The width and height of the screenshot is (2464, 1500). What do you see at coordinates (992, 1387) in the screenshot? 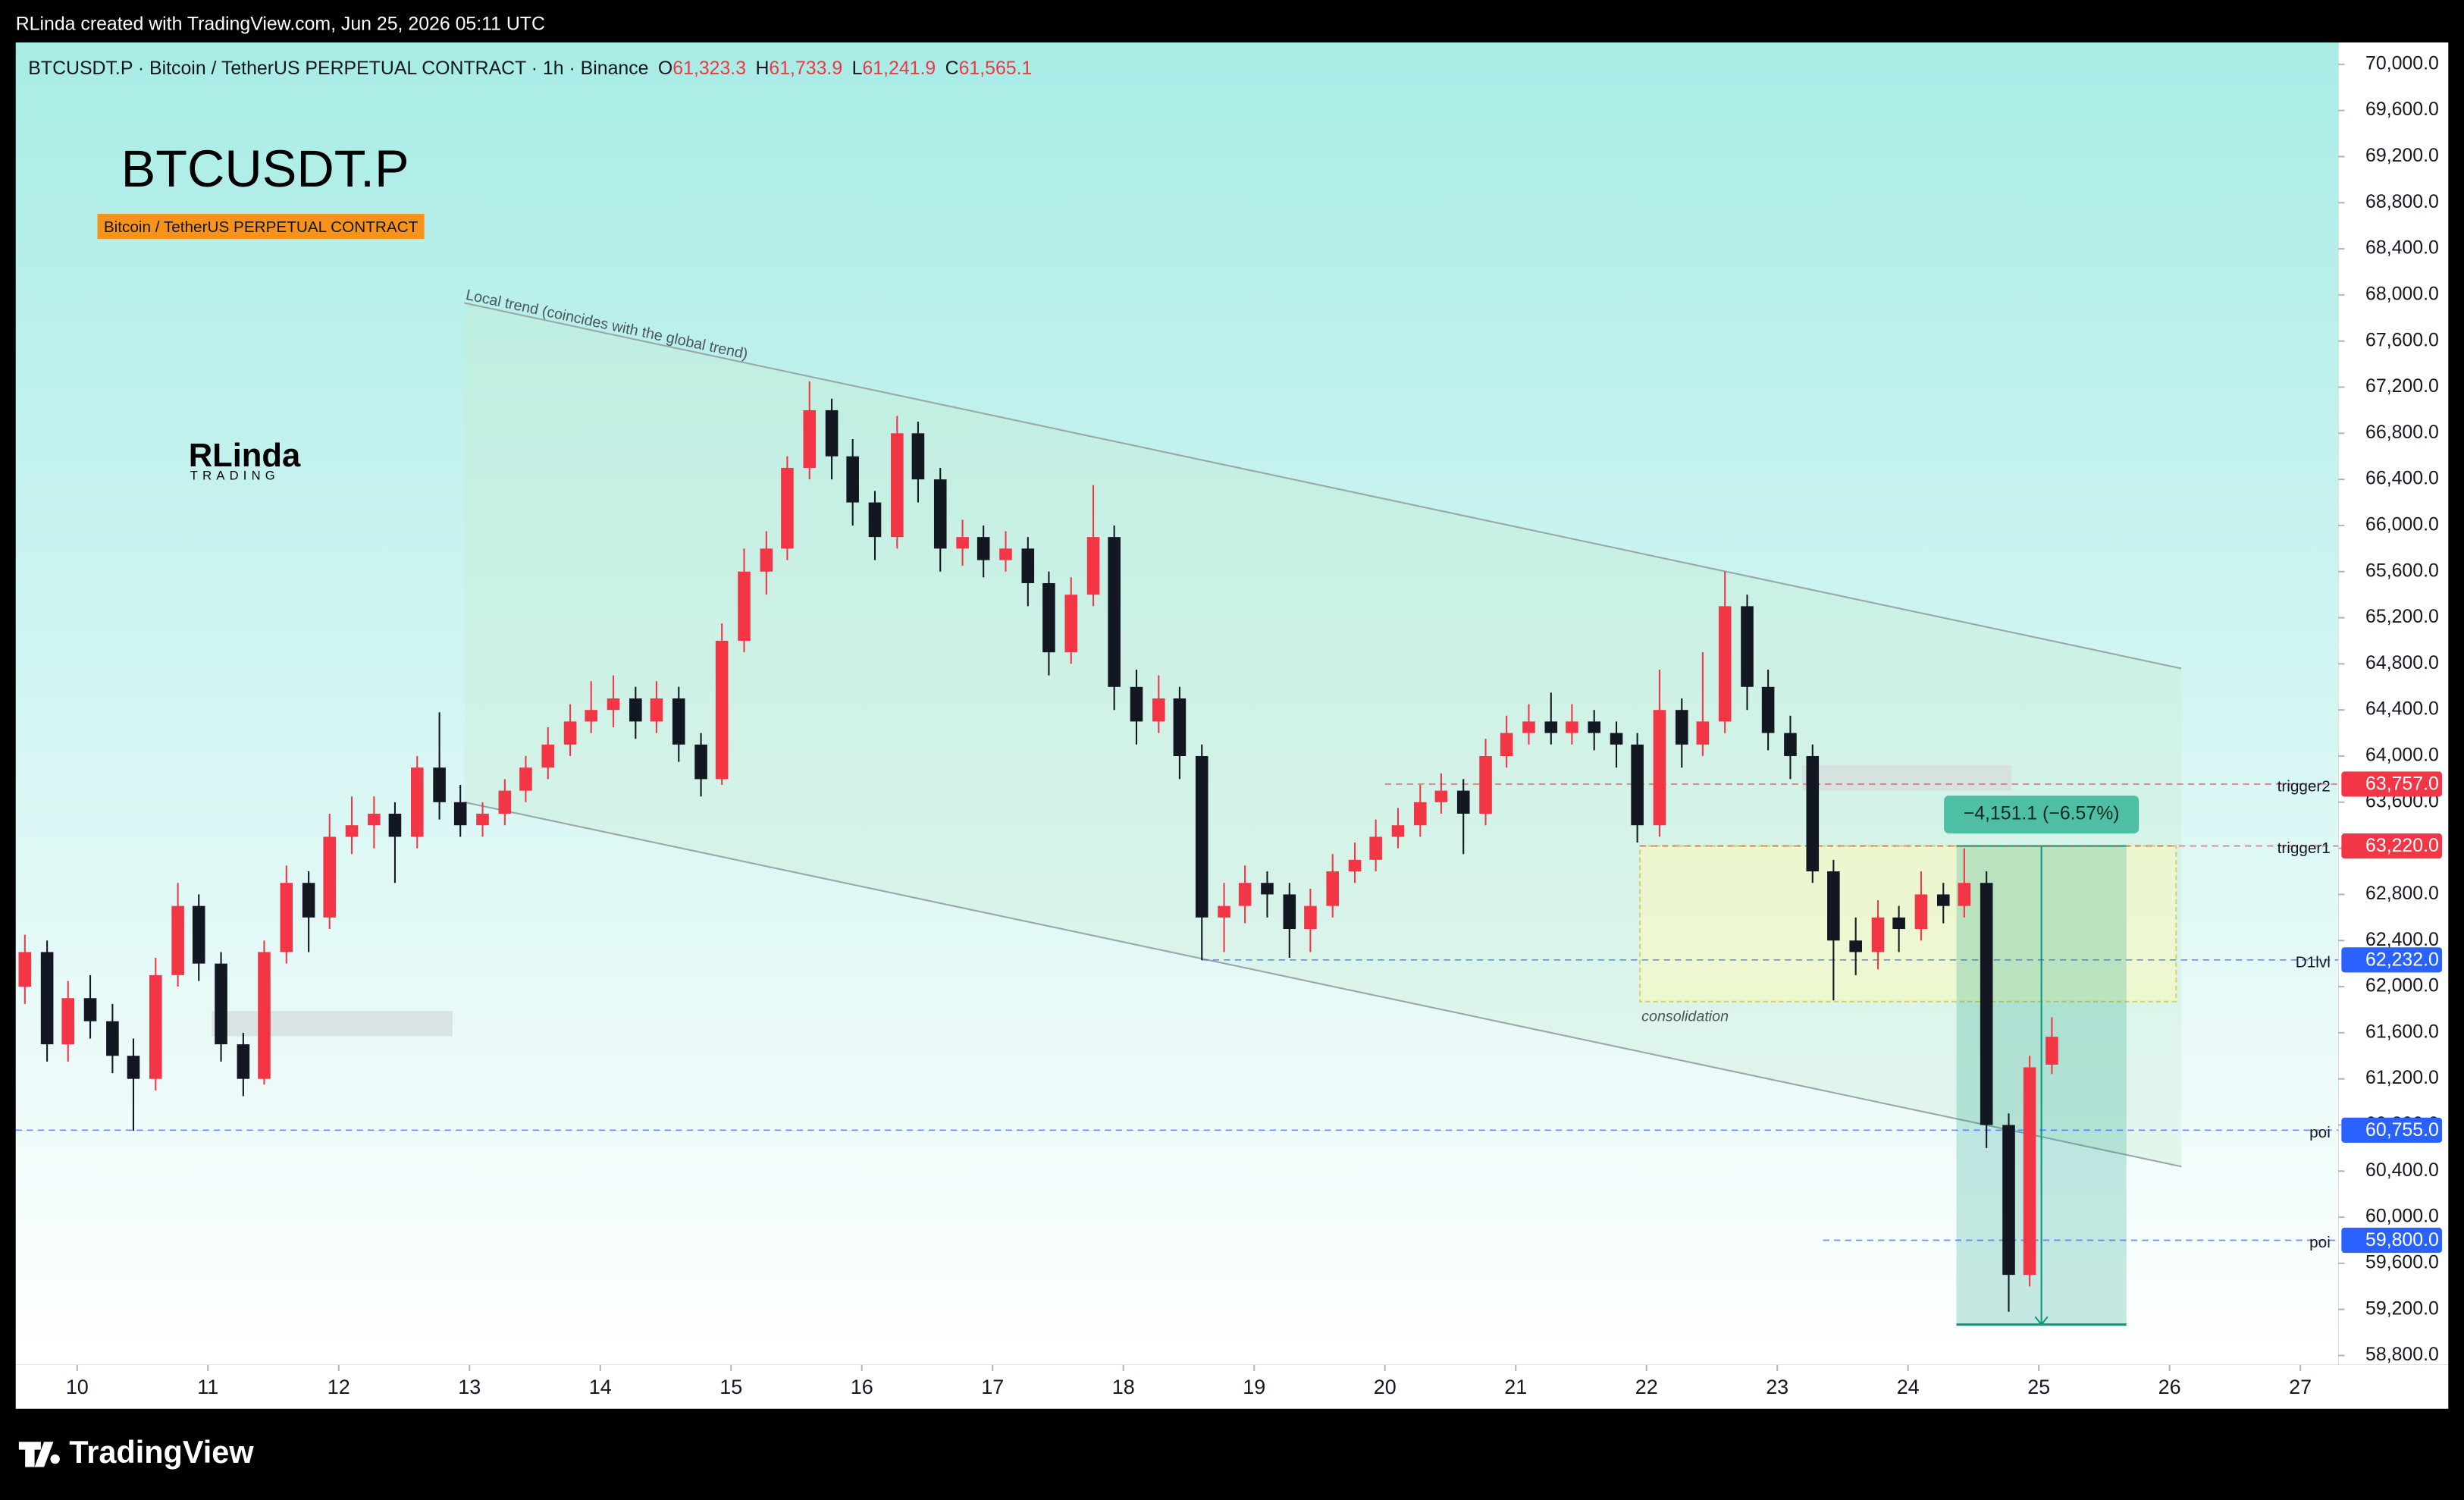
I see `x-tick-label: 17` at bounding box center [992, 1387].